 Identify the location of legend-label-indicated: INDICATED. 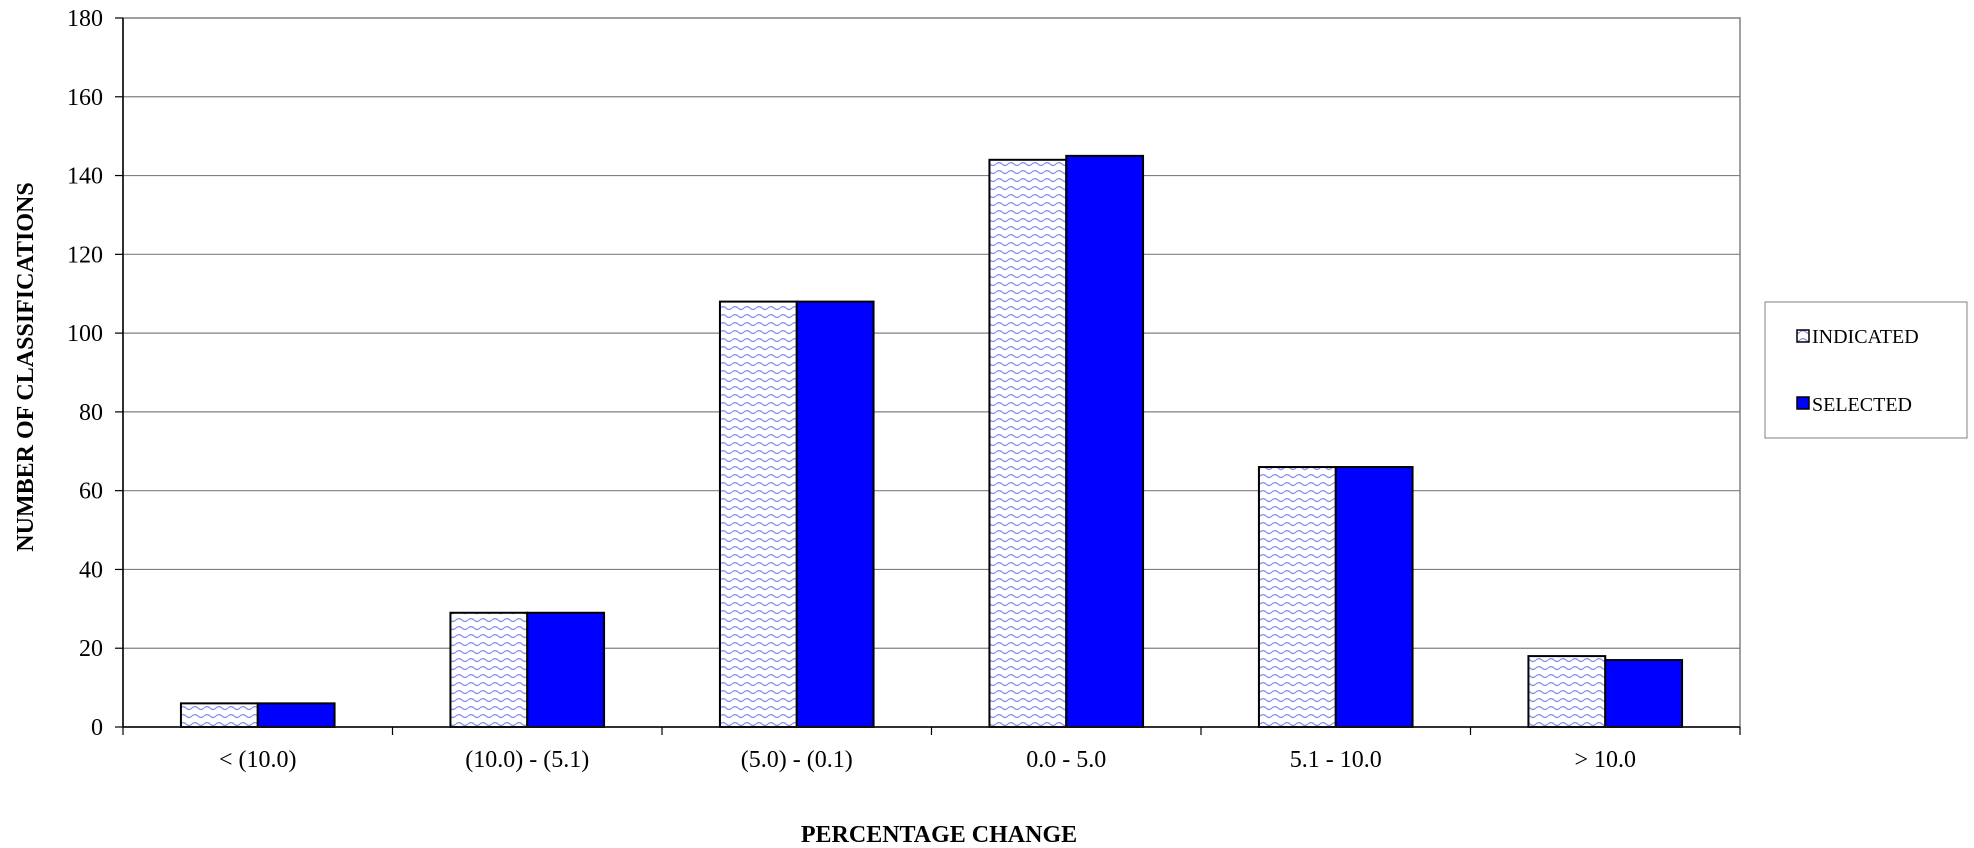
(1865, 337).